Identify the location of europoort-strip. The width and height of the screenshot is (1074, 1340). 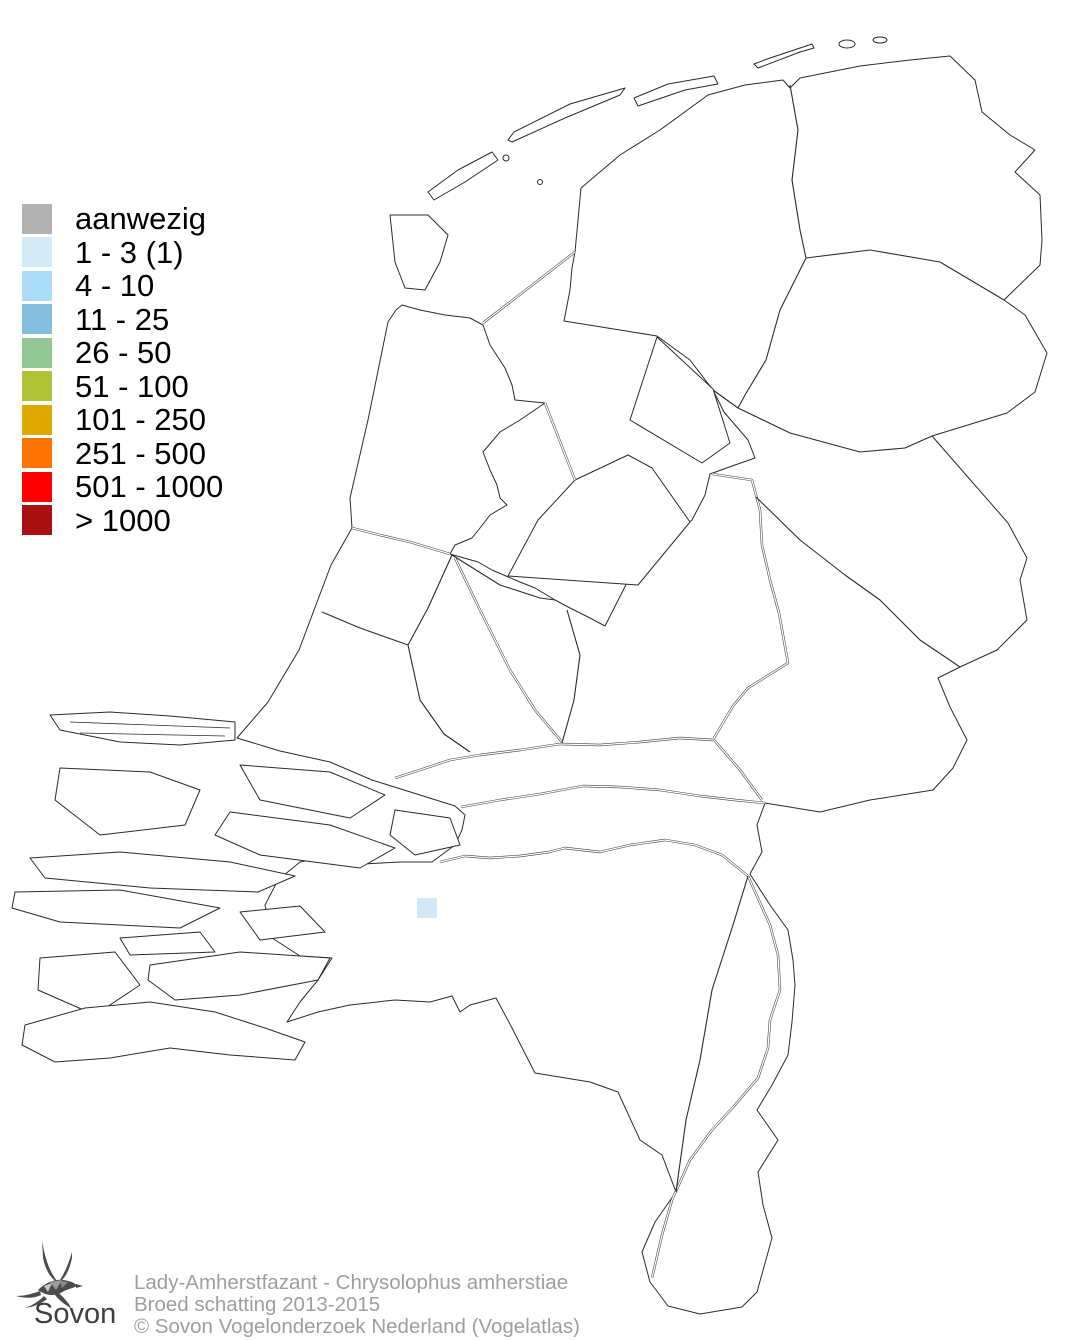
(142, 728).